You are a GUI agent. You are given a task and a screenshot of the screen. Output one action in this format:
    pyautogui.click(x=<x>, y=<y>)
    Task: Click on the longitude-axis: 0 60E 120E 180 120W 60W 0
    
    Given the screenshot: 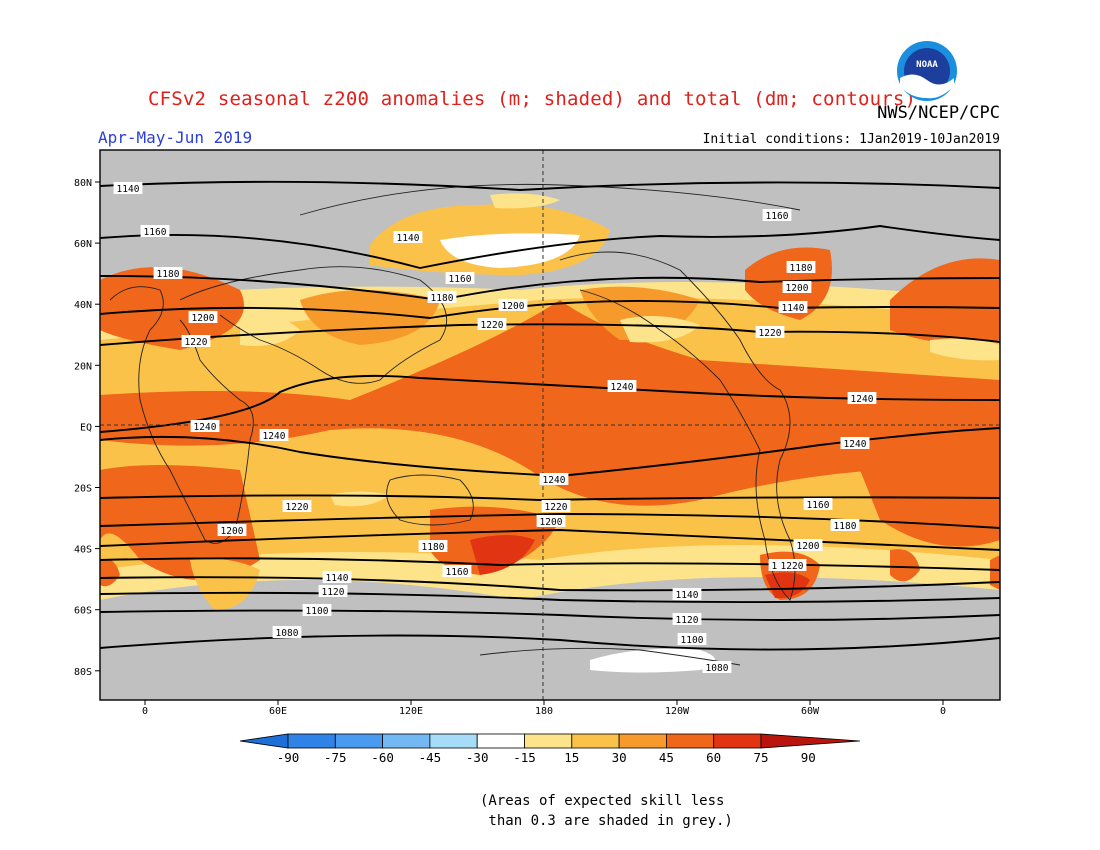 What is the action you would take?
    pyautogui.click(x=544, y=708)
    